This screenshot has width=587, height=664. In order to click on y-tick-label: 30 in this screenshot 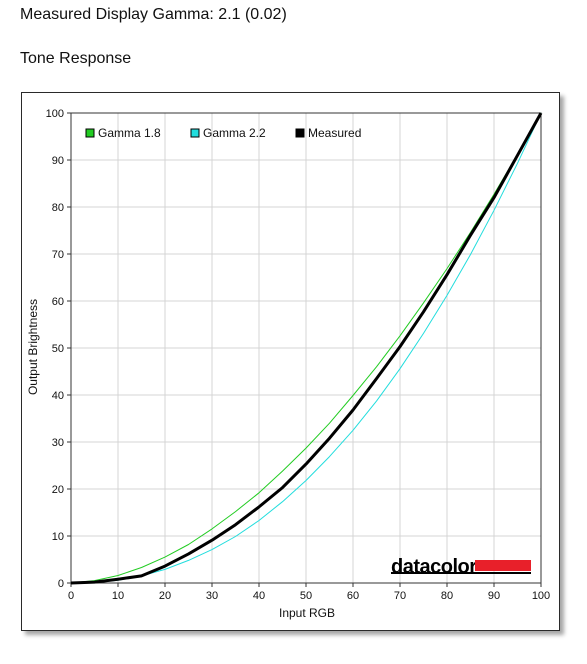, I will do `click(58, 443)`.